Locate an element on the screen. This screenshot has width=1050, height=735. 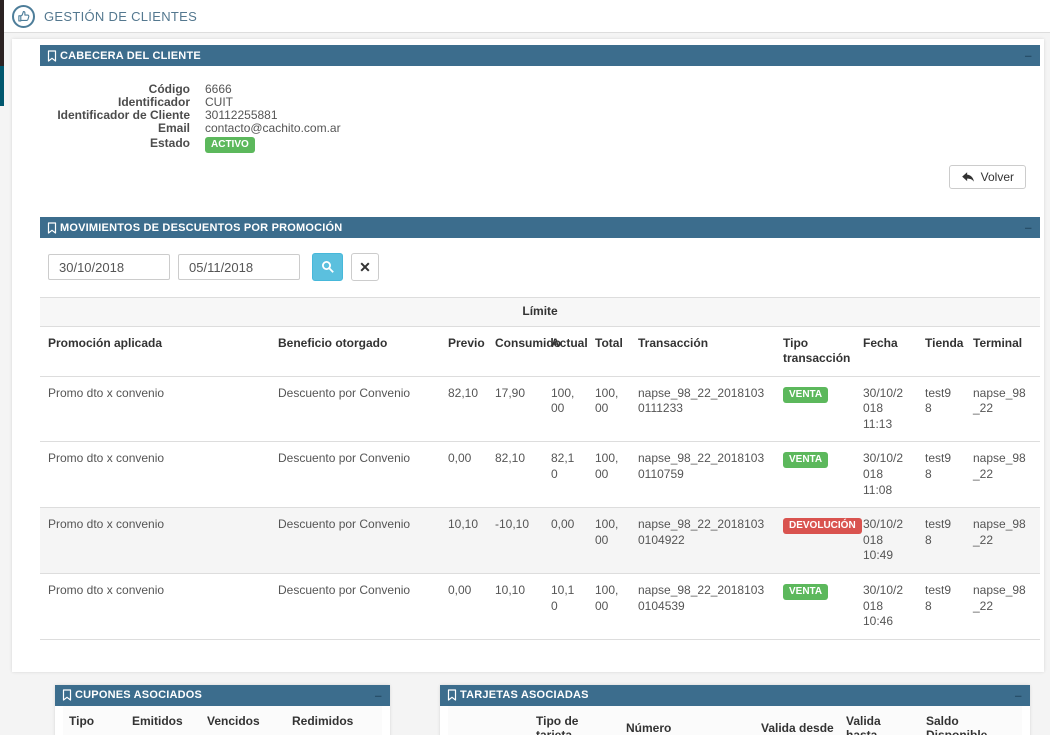
field-label: Identificador de Cliente is located at coordinates (123, 115).